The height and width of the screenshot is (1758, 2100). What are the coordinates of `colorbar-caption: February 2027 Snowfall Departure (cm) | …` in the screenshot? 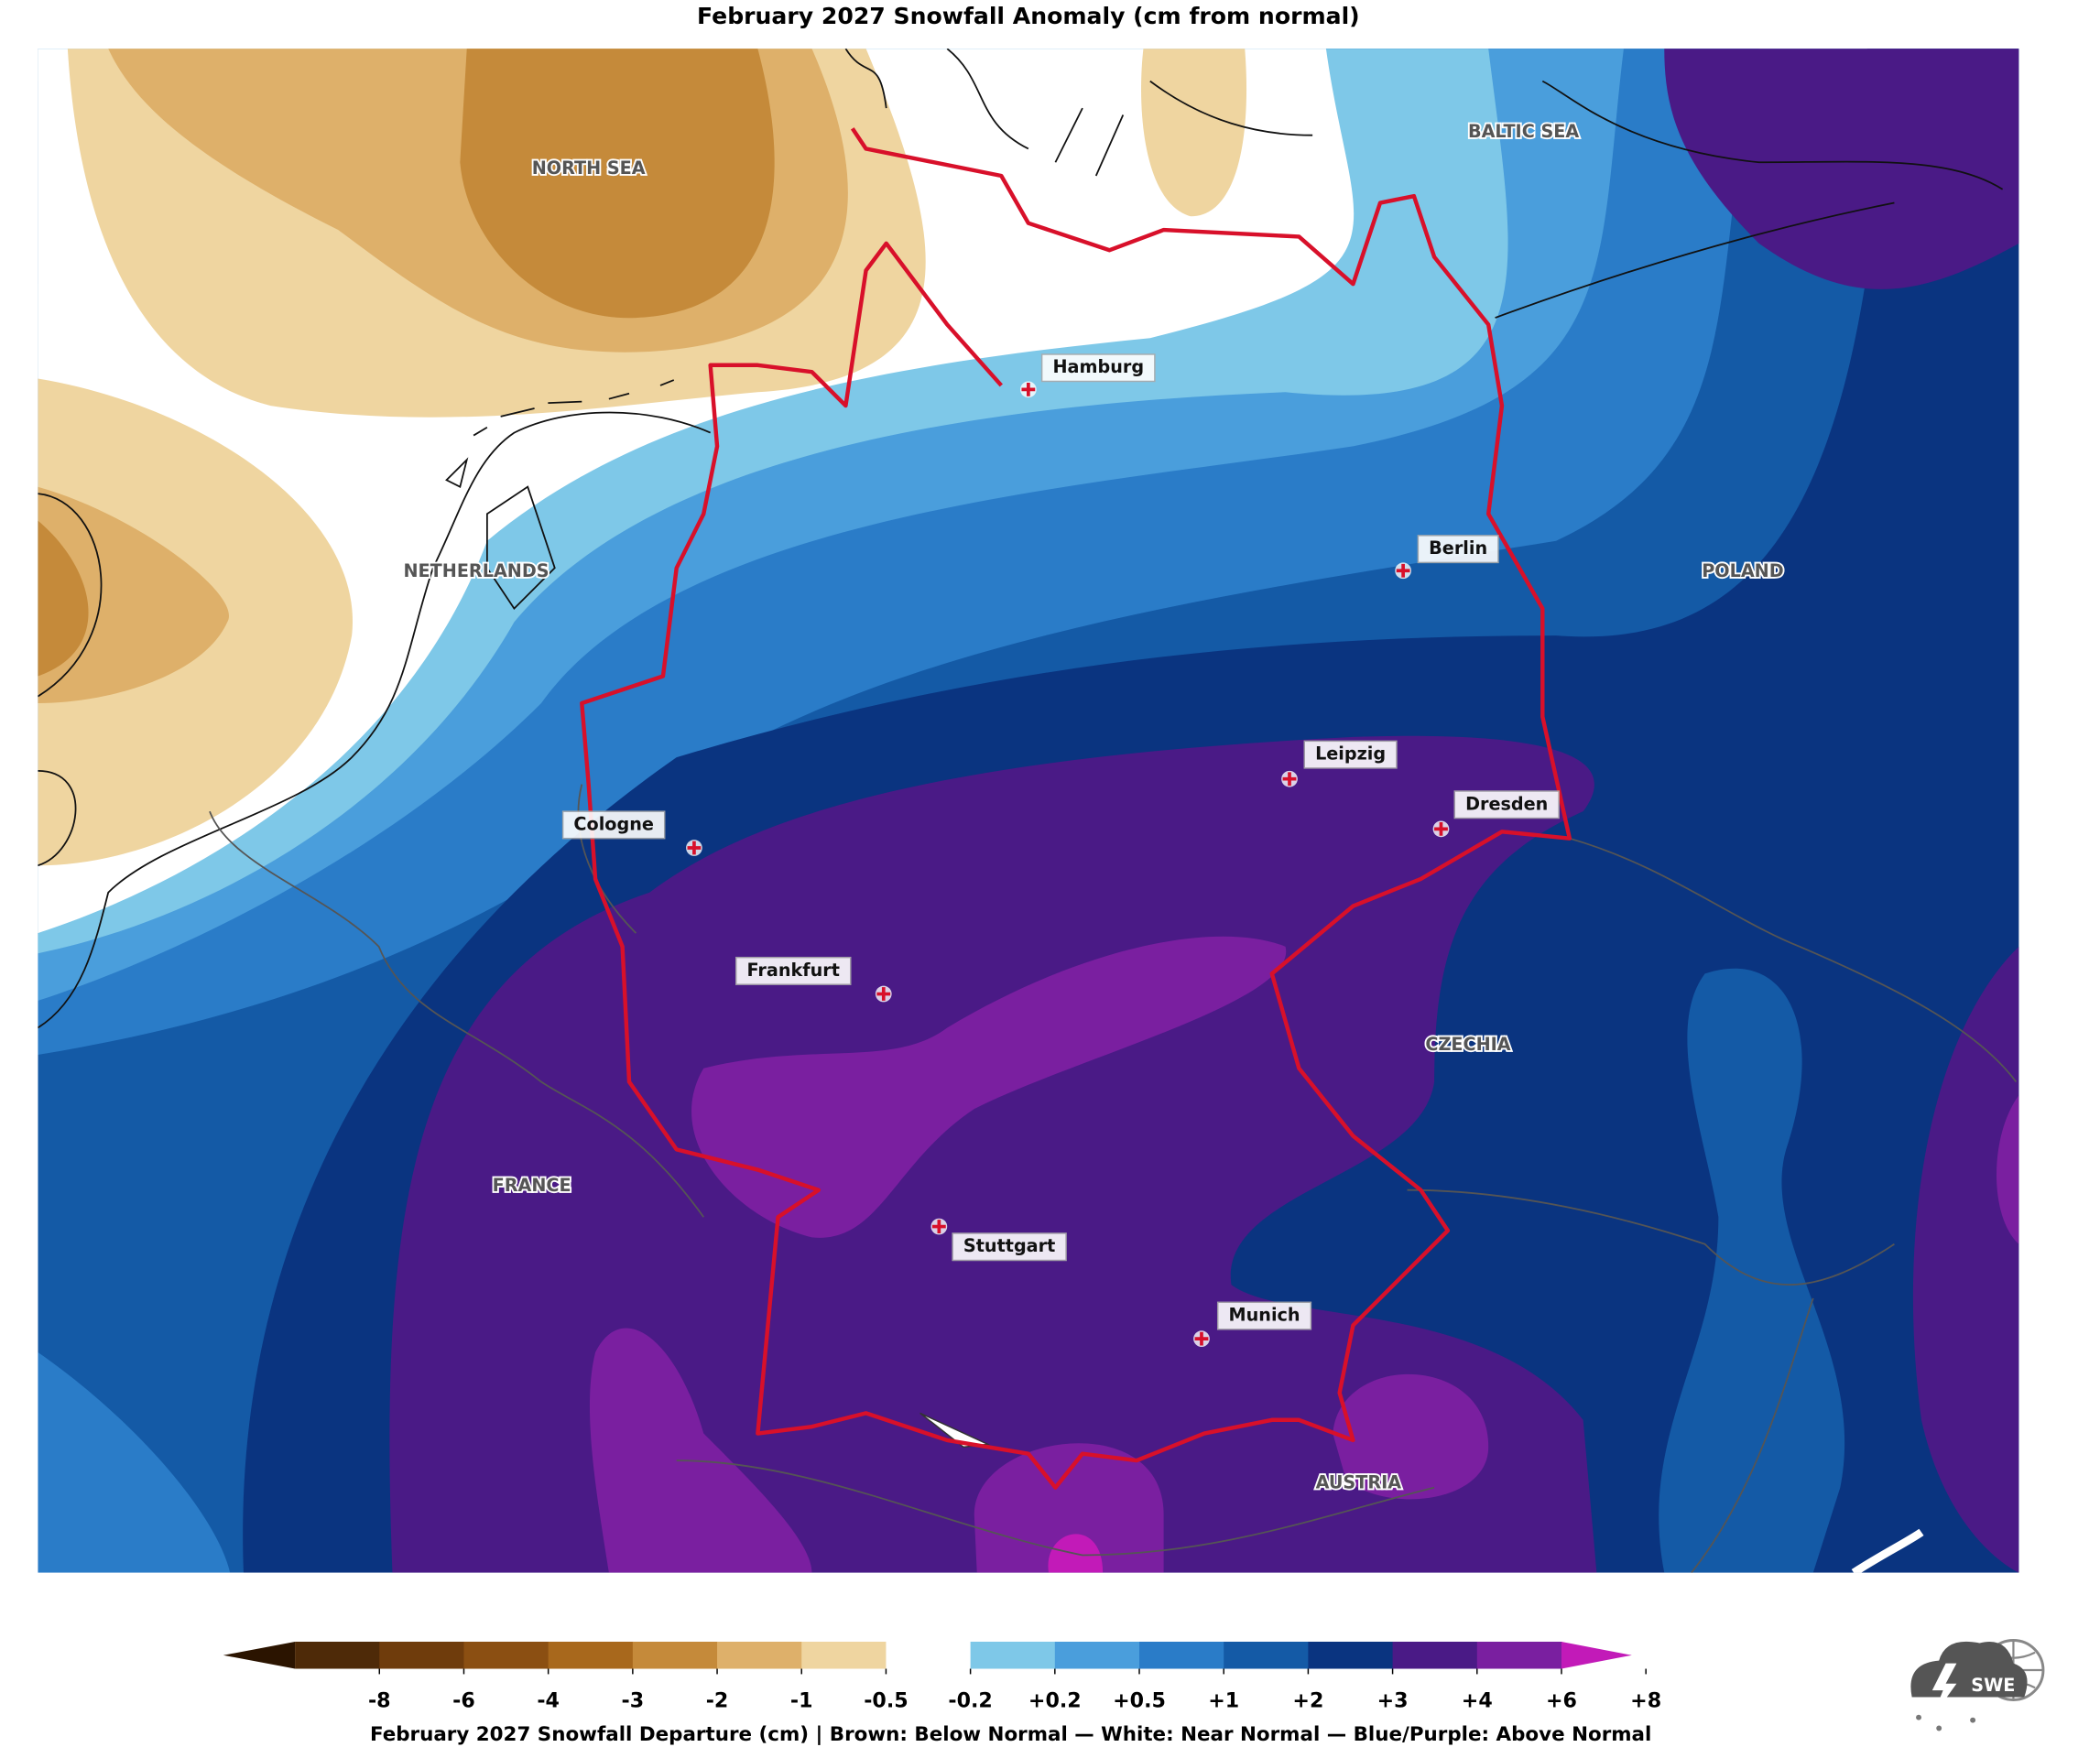 It's located at (1010, 1735).